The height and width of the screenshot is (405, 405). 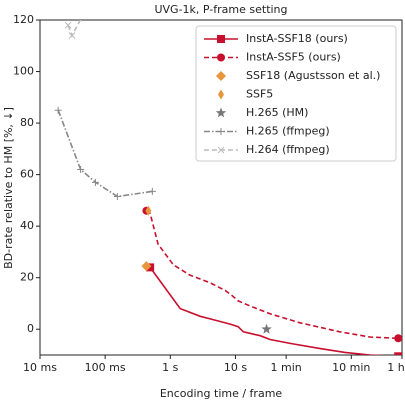 What do you see at coordinates (27, 277) in the screenshot?
I see `y-tick-label: 20` at bounding box center [27, 277].